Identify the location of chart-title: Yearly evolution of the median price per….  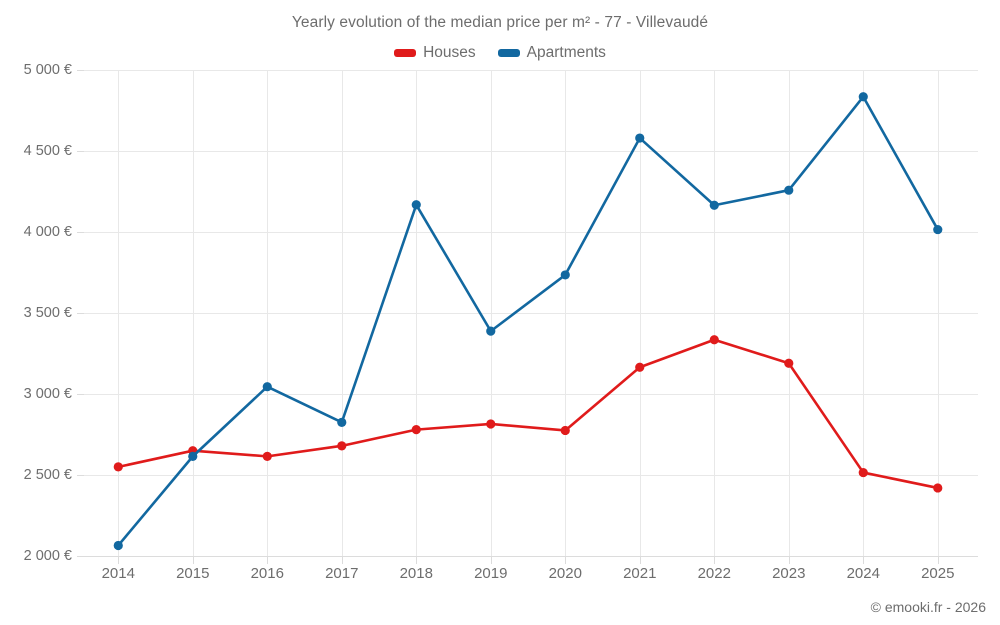
(500, 22).